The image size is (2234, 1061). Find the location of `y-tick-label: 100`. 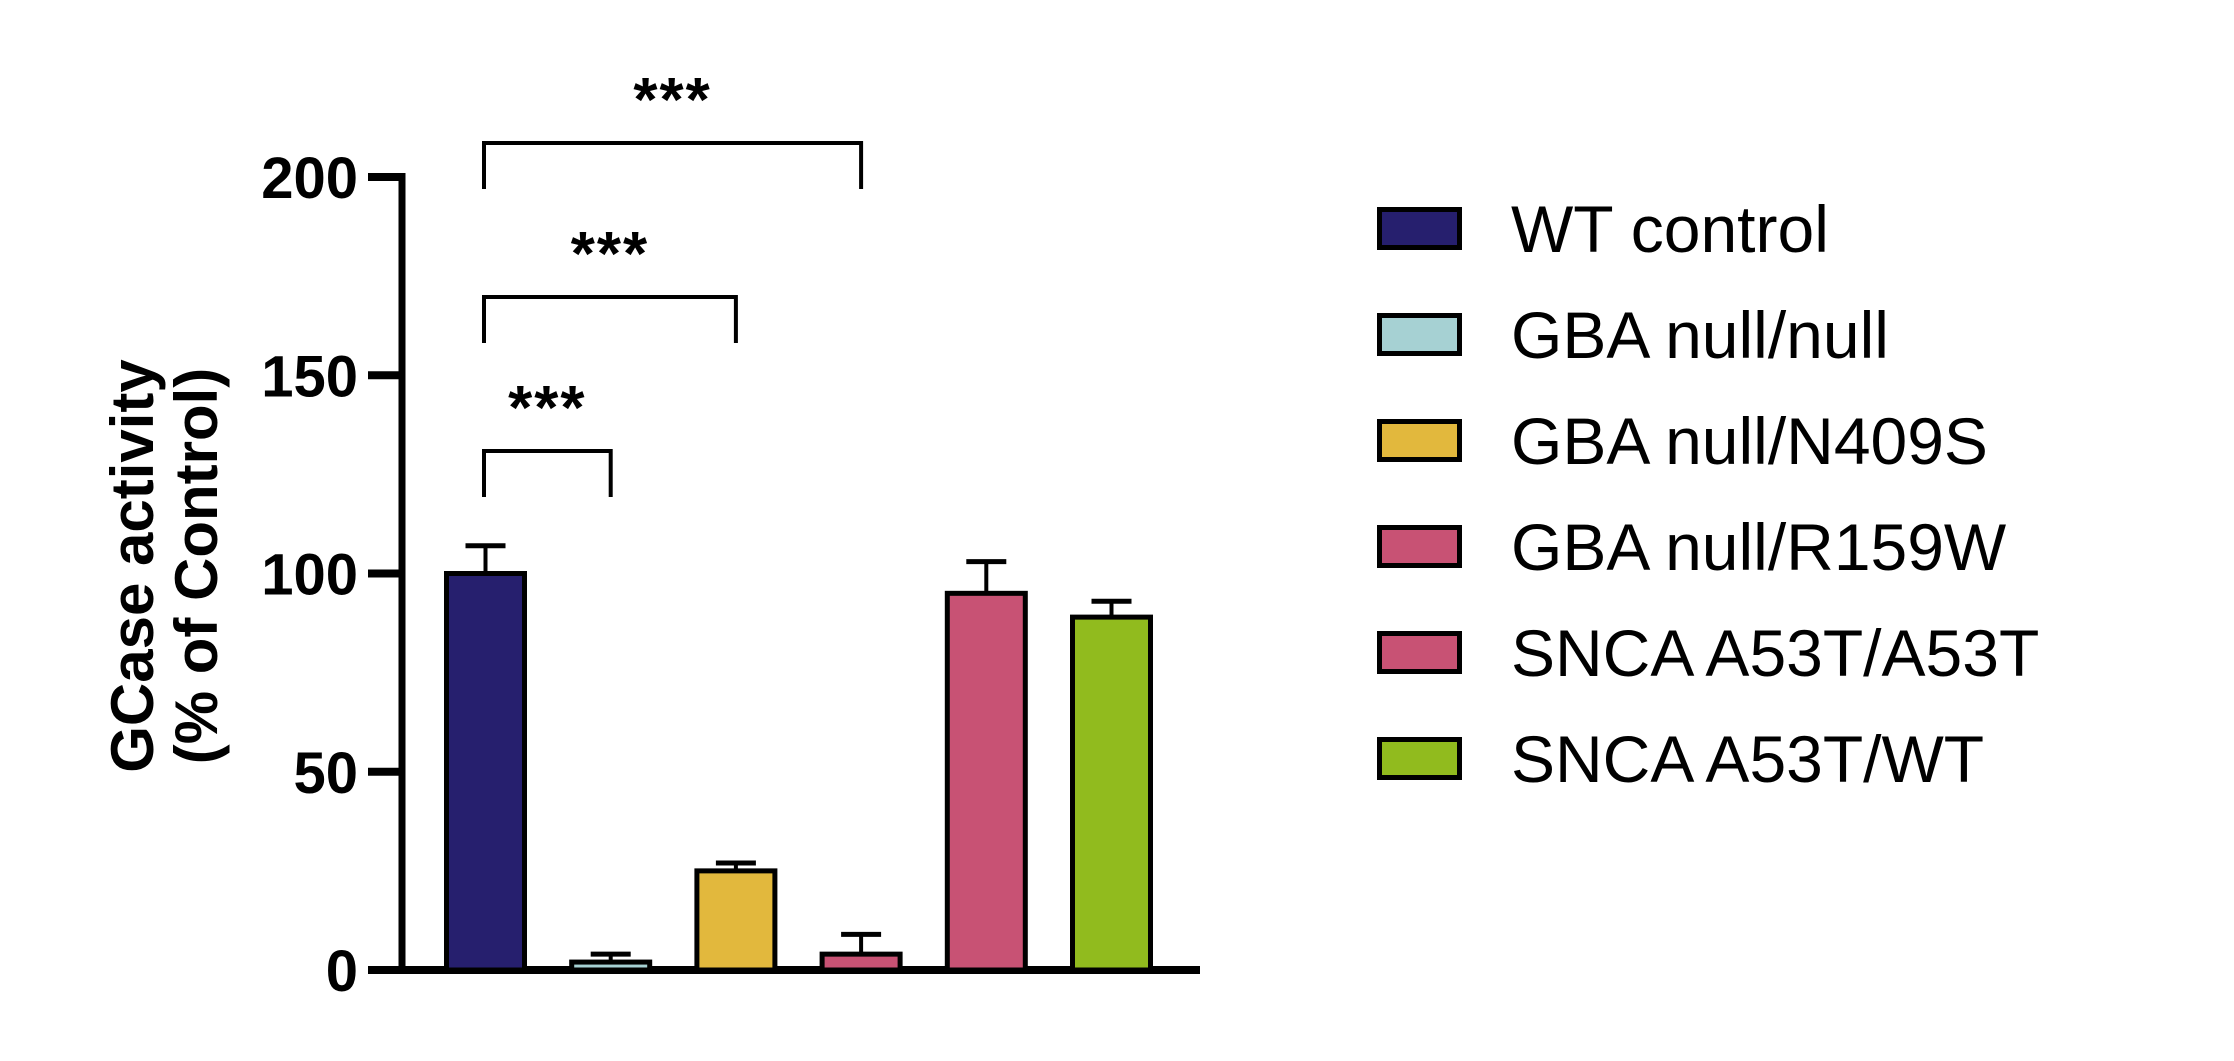

y-tick-label: 100 is located at coordinates (309, 575).